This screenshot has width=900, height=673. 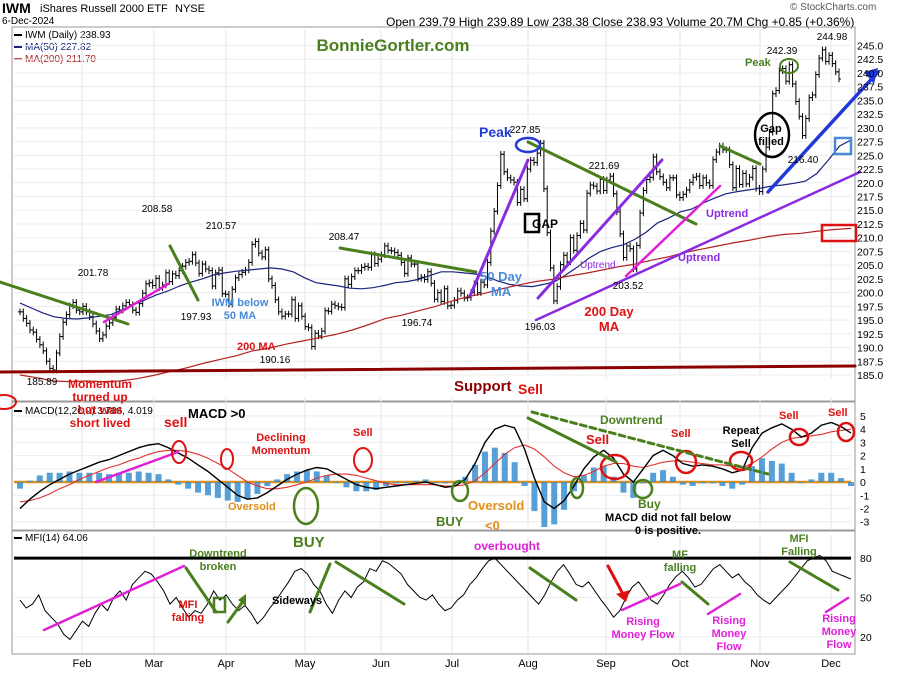 I want to click on annotation-macd-gt0: MACD >0, so click(x=216, y=413).